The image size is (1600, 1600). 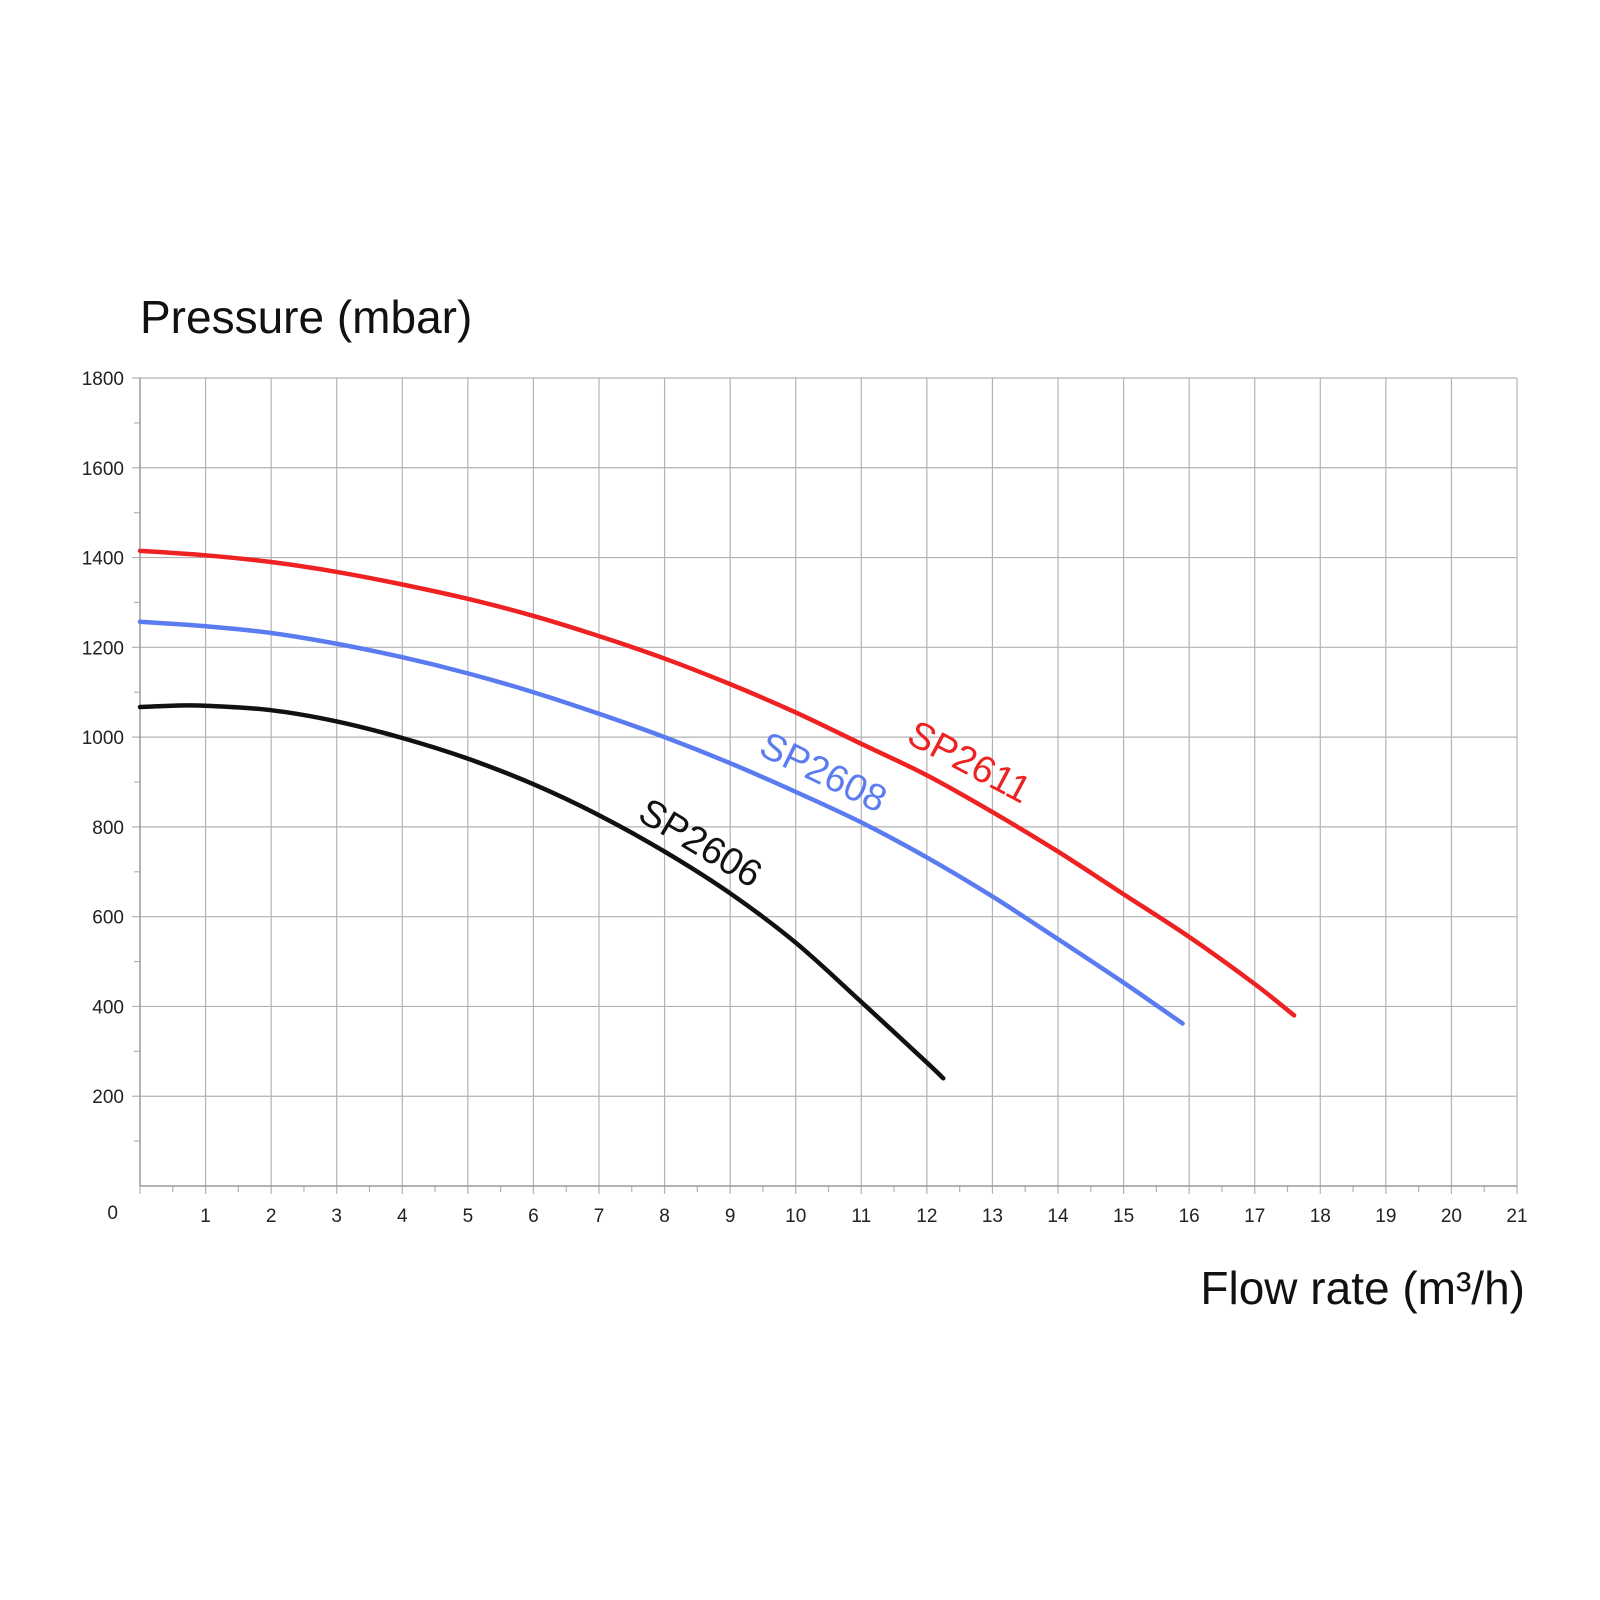 I want to click on y-tick-label-200: 200, so click(x=108, y=1097).